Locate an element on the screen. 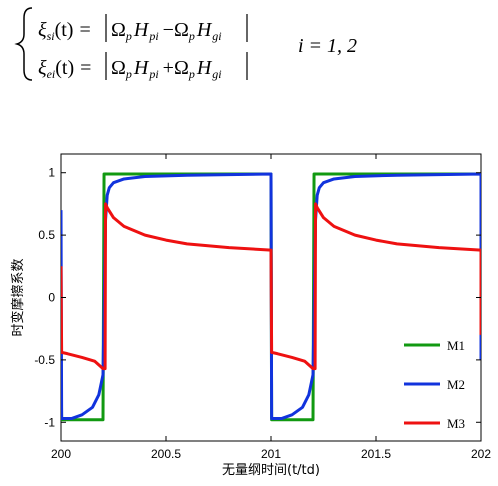 This screenshot has height=486, width=498. eq1-omega1-sub: p is located at coordinates (128, 36).